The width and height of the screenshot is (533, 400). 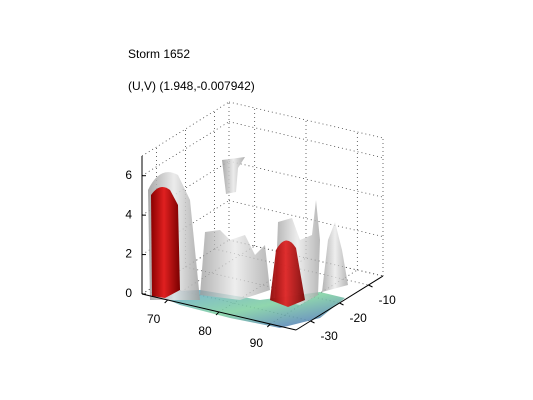 What do you see at coordinates (128, 175) in the screenshot?
I see `z-tick-label: 6` at bounding box center [128, 175].